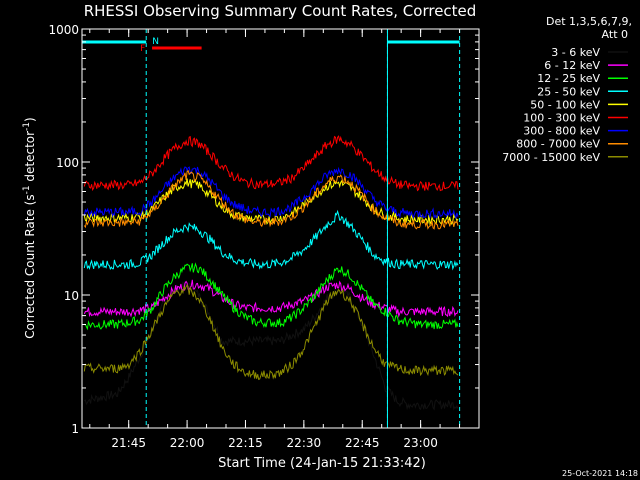 The width and height of the screenshot is (640, 480). What do you see at coordinates (561, 131) in the screenshot?
I see `legend-label-6: 300 - 800 keV` at bounding box center [561, 131].